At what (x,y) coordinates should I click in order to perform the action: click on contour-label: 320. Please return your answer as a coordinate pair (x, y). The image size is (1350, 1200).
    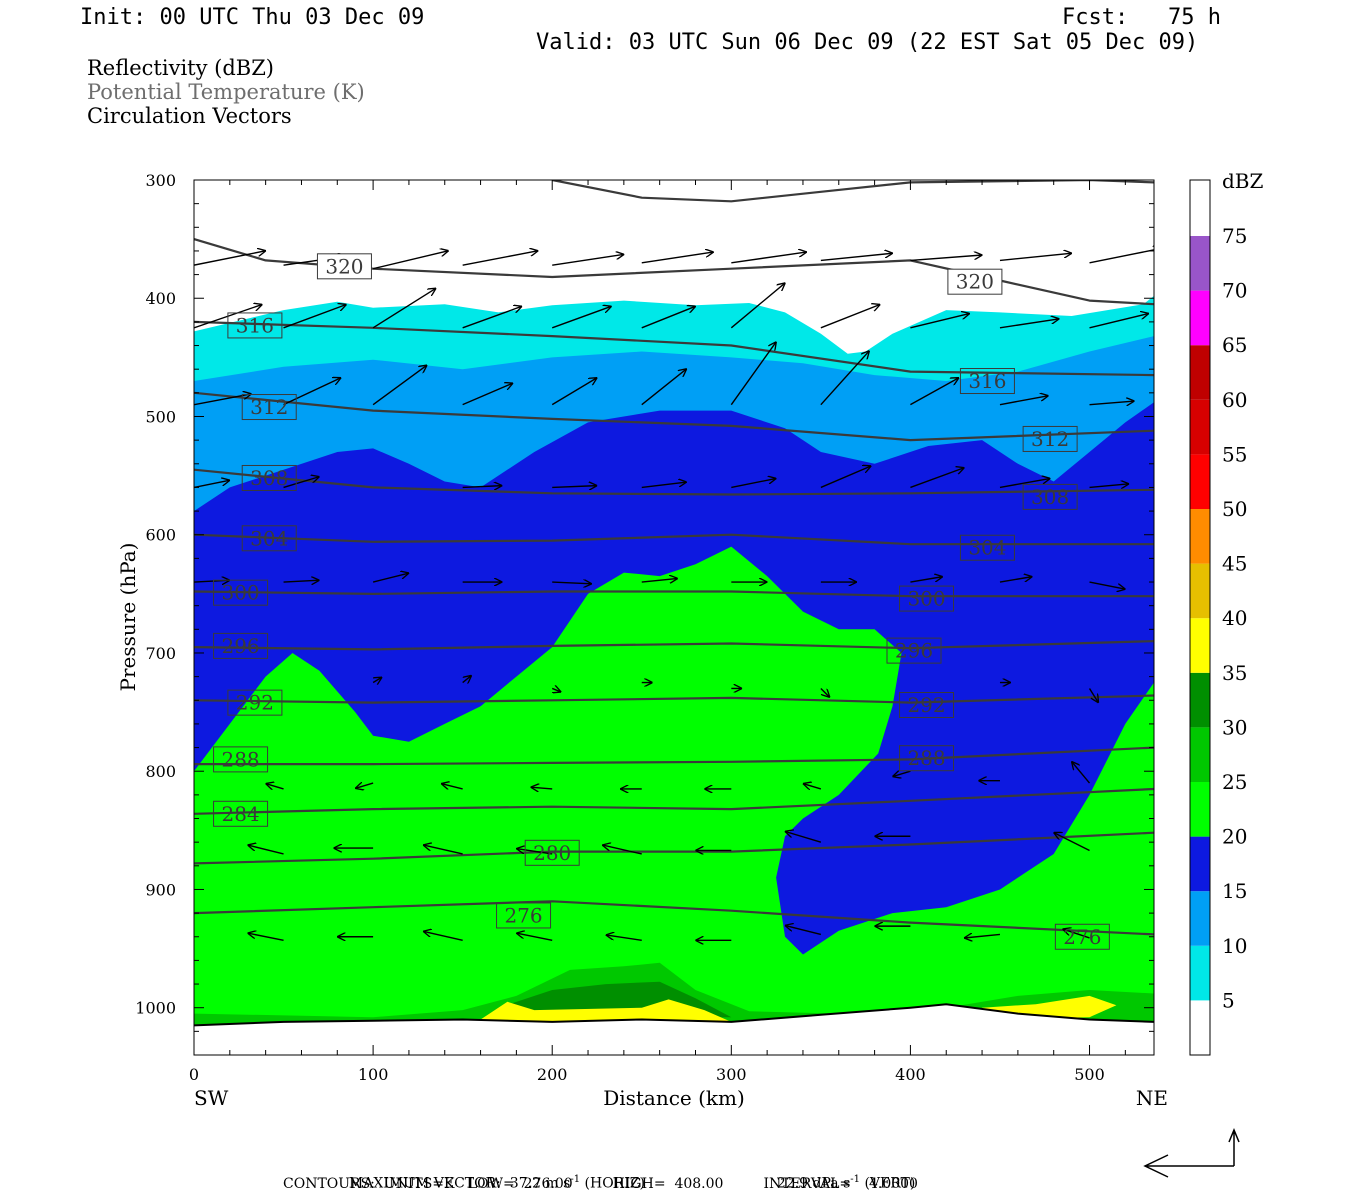
    Looking at the image, I should click on (975, 282).